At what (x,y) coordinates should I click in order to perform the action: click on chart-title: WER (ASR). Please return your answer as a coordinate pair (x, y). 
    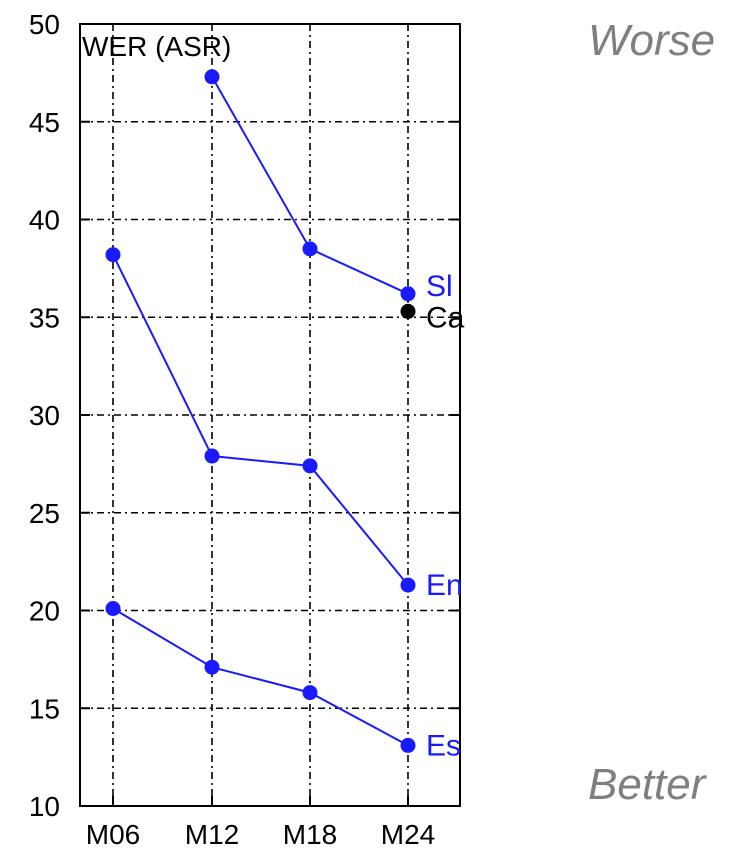
    Looking at the image, I should click on (156, 46).